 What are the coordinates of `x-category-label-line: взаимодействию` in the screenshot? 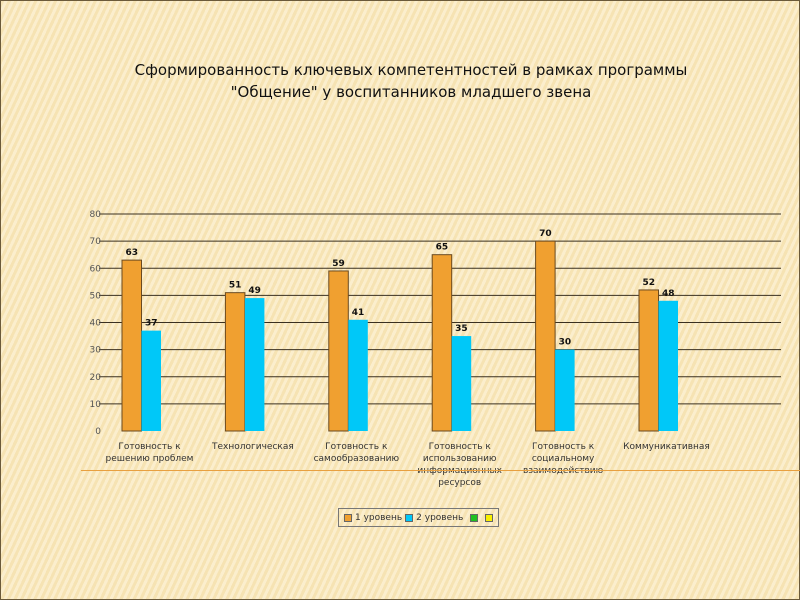 It's located at (563, 471).